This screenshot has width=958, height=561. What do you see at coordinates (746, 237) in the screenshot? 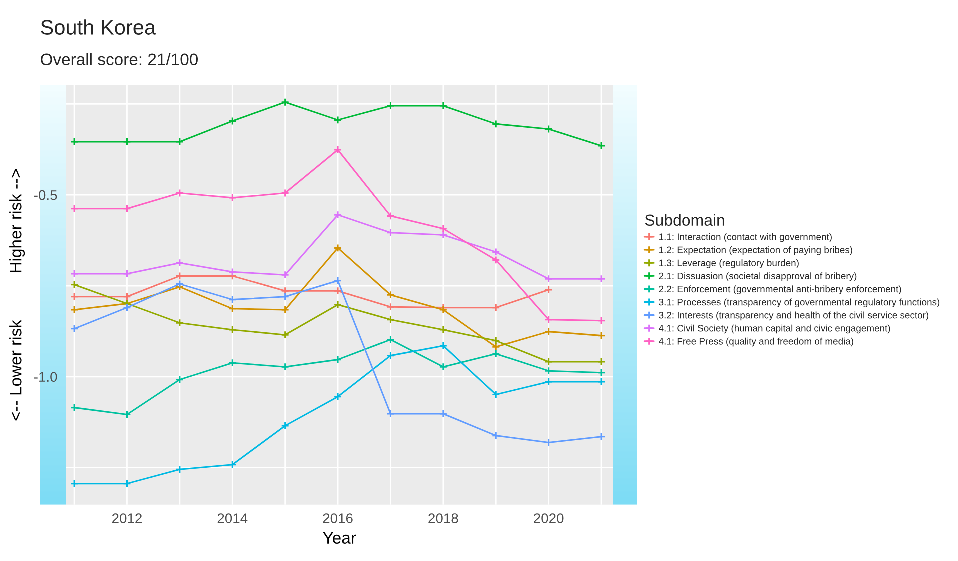
I see `legend-label: 1.1: Interaction (contact with government)` at bounding box center [746, 237].